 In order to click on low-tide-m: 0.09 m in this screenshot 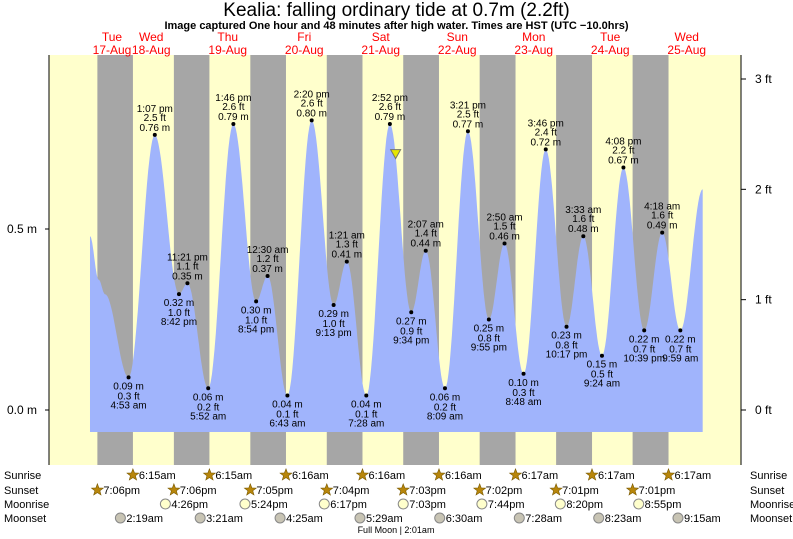, I will do `click(128, 386)`.